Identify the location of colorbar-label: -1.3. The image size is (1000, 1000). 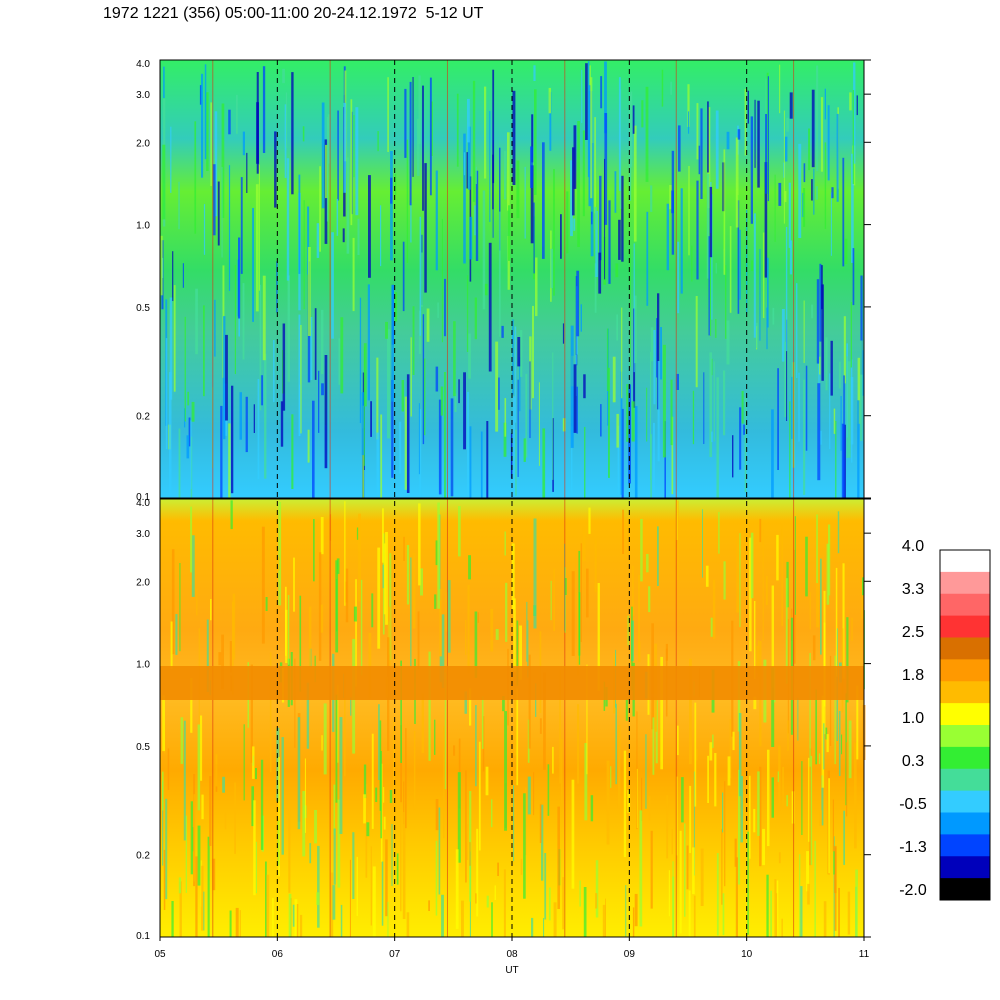
(913, 847).